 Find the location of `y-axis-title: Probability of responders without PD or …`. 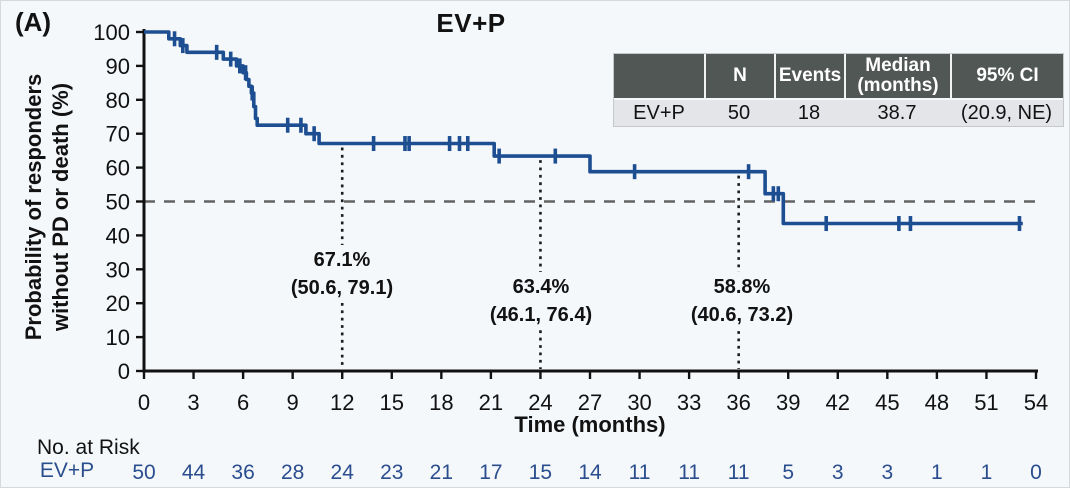

y-axis-title: Probability of responders without PD or … is located at coordinates (48, 207).